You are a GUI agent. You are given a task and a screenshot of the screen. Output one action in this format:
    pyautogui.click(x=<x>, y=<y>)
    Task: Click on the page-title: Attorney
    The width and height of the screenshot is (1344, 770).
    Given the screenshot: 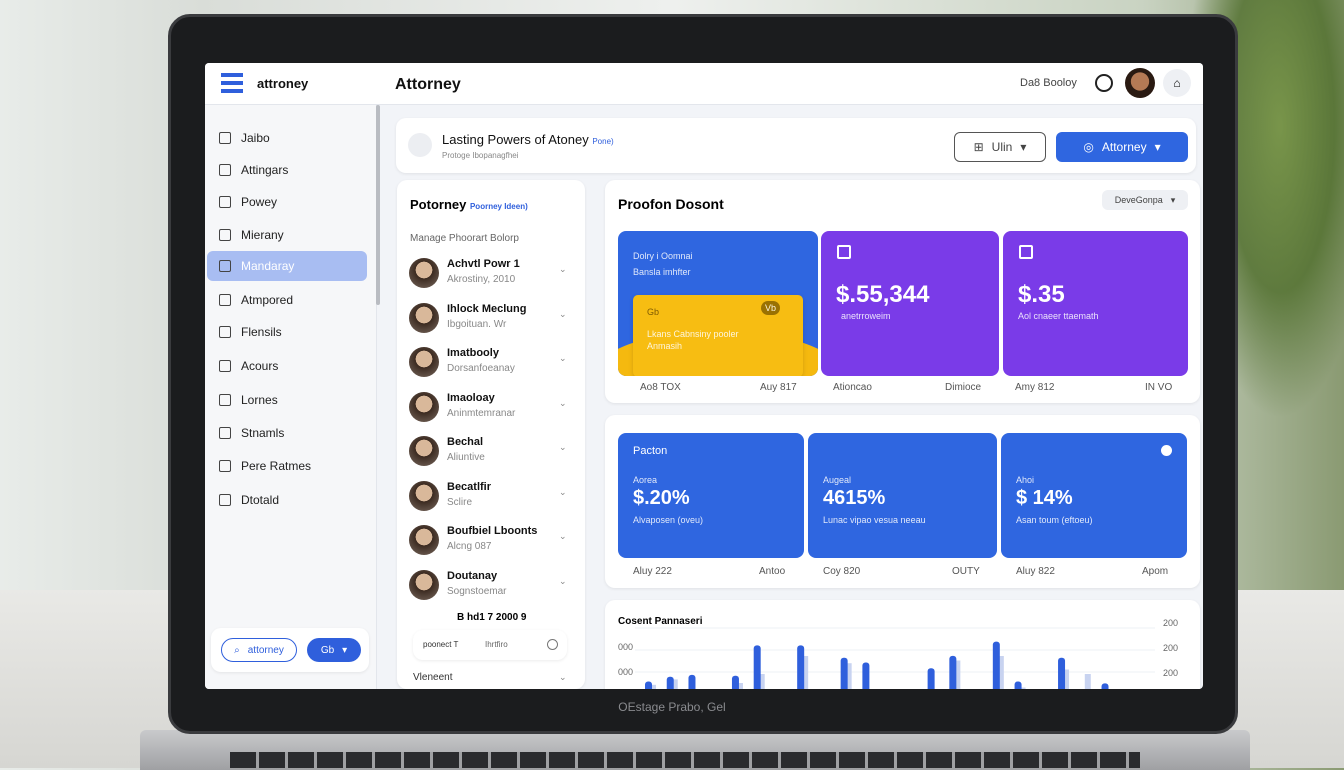 What is the action you would take?
    pyautogui.click(x=428, y=84)
    